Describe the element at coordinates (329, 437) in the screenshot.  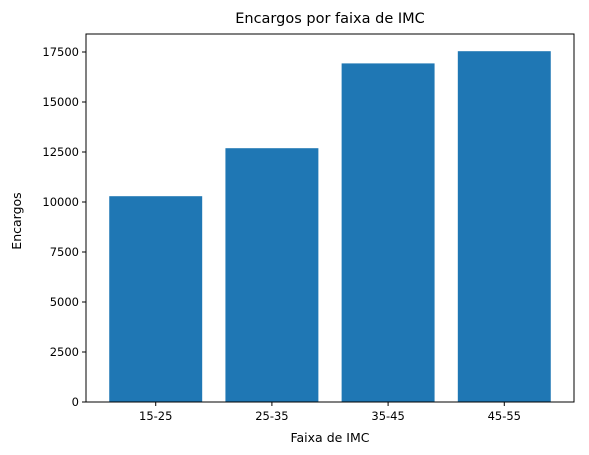
I see `x-axis-label: Faixa de IMC` at that location.